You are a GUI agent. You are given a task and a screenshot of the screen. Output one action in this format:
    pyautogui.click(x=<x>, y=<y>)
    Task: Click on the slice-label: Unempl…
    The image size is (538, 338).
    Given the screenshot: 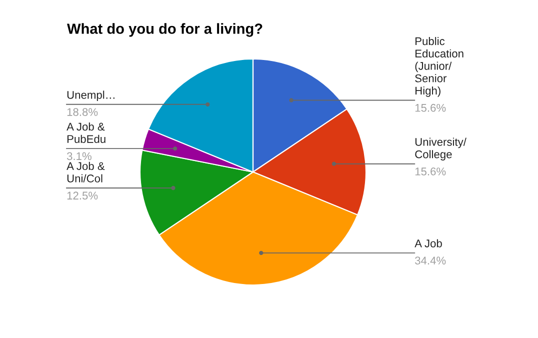 What is the action you would take?
    pyautogui.click(x=90, y=96)
    